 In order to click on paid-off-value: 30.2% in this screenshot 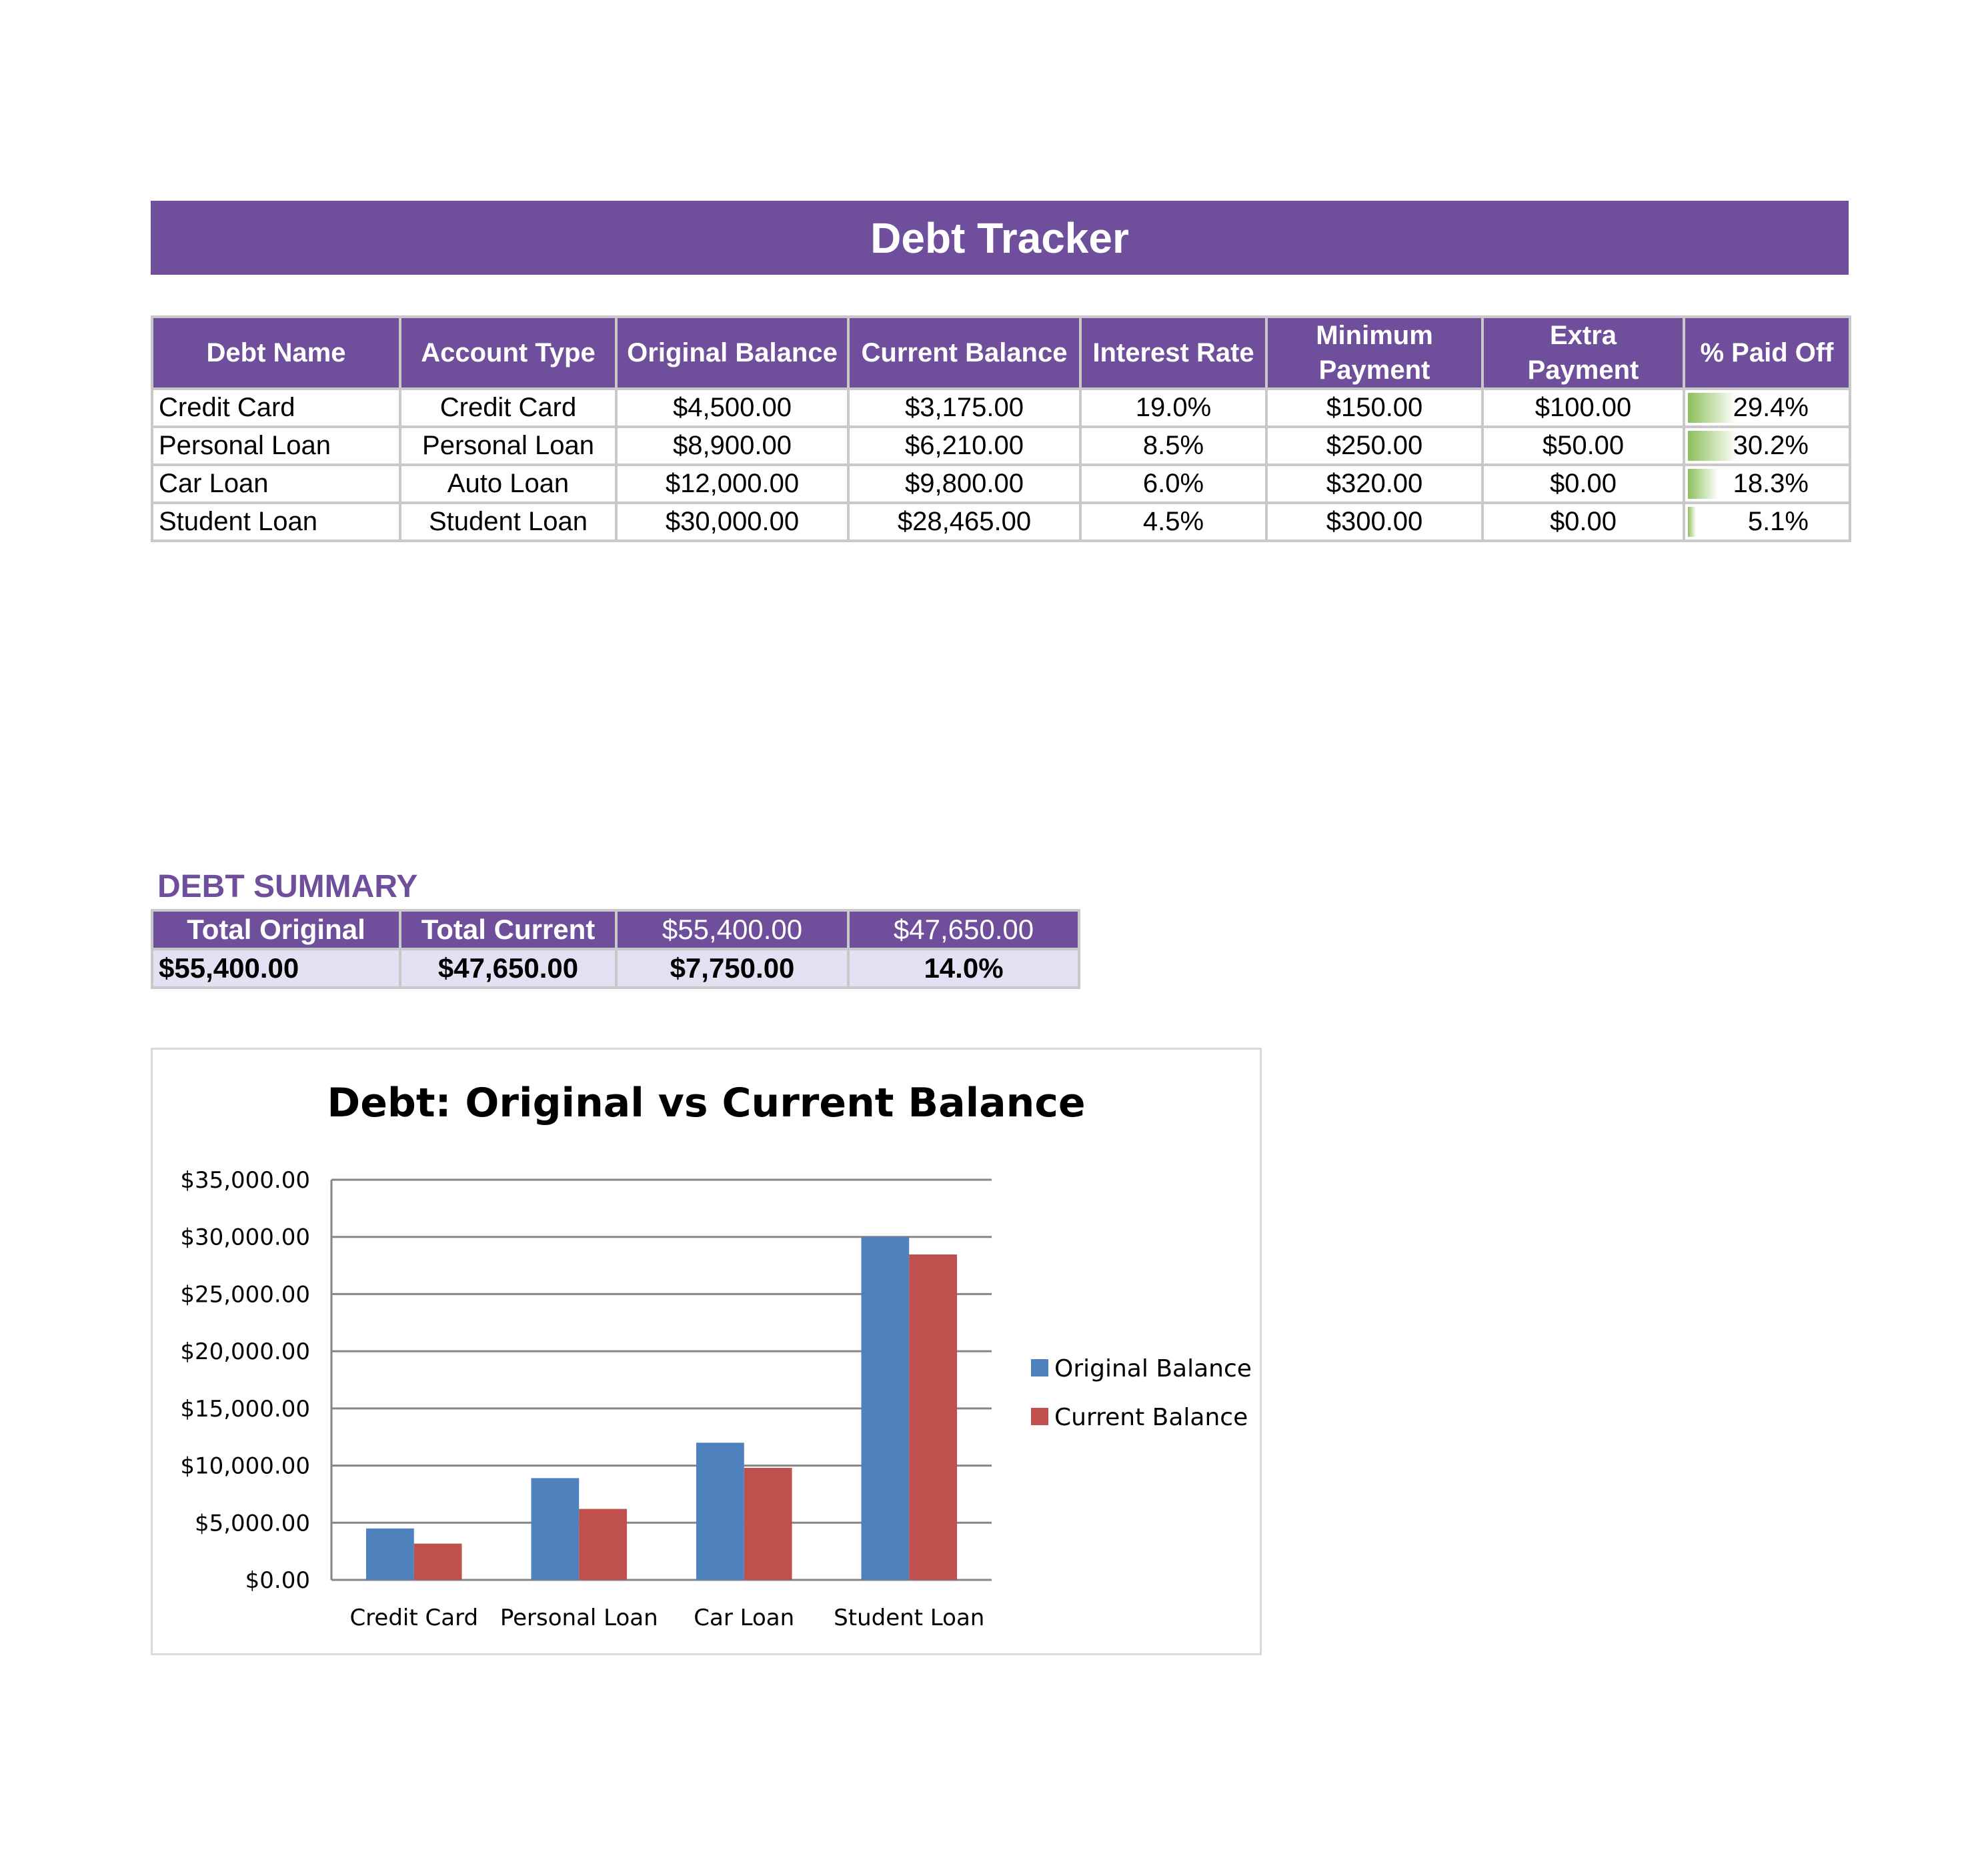, I will do `click(1771, 445)`.